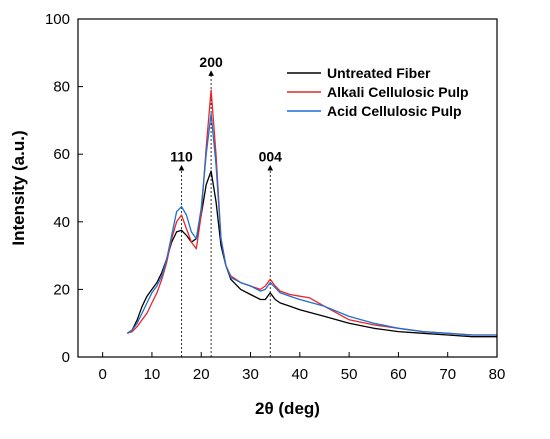 This screenshot has width=550, height=439. Describe the element at coordinates (18, 187) in the screenshot. I see `y-axis-title: Intensity (a.u.)` at that location.